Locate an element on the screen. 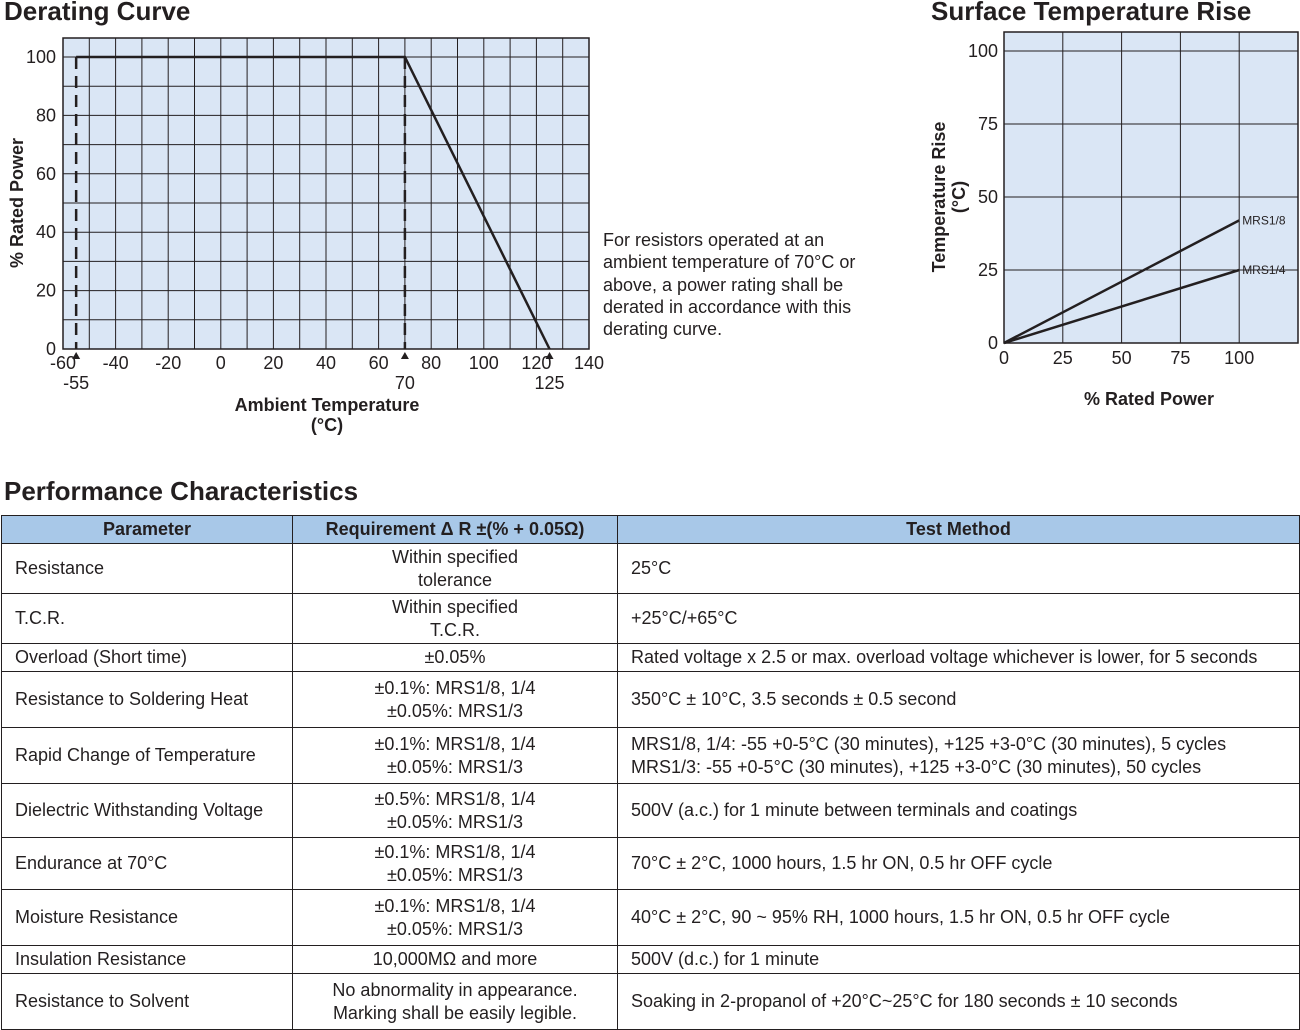  requirement-cell: Within specified tolerance is located at coordinates (455, 568).